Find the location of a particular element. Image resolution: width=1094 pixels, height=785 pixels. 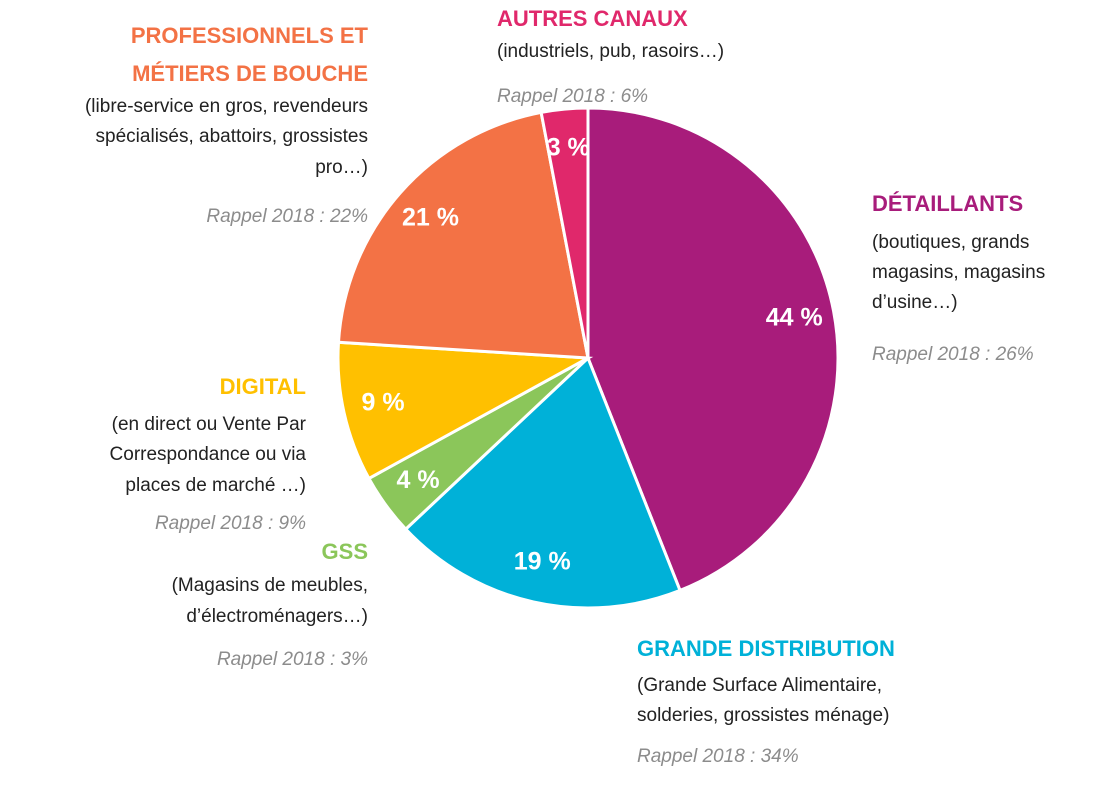

category-description: d’électroménagers…) is located at coordinates (277, 616).